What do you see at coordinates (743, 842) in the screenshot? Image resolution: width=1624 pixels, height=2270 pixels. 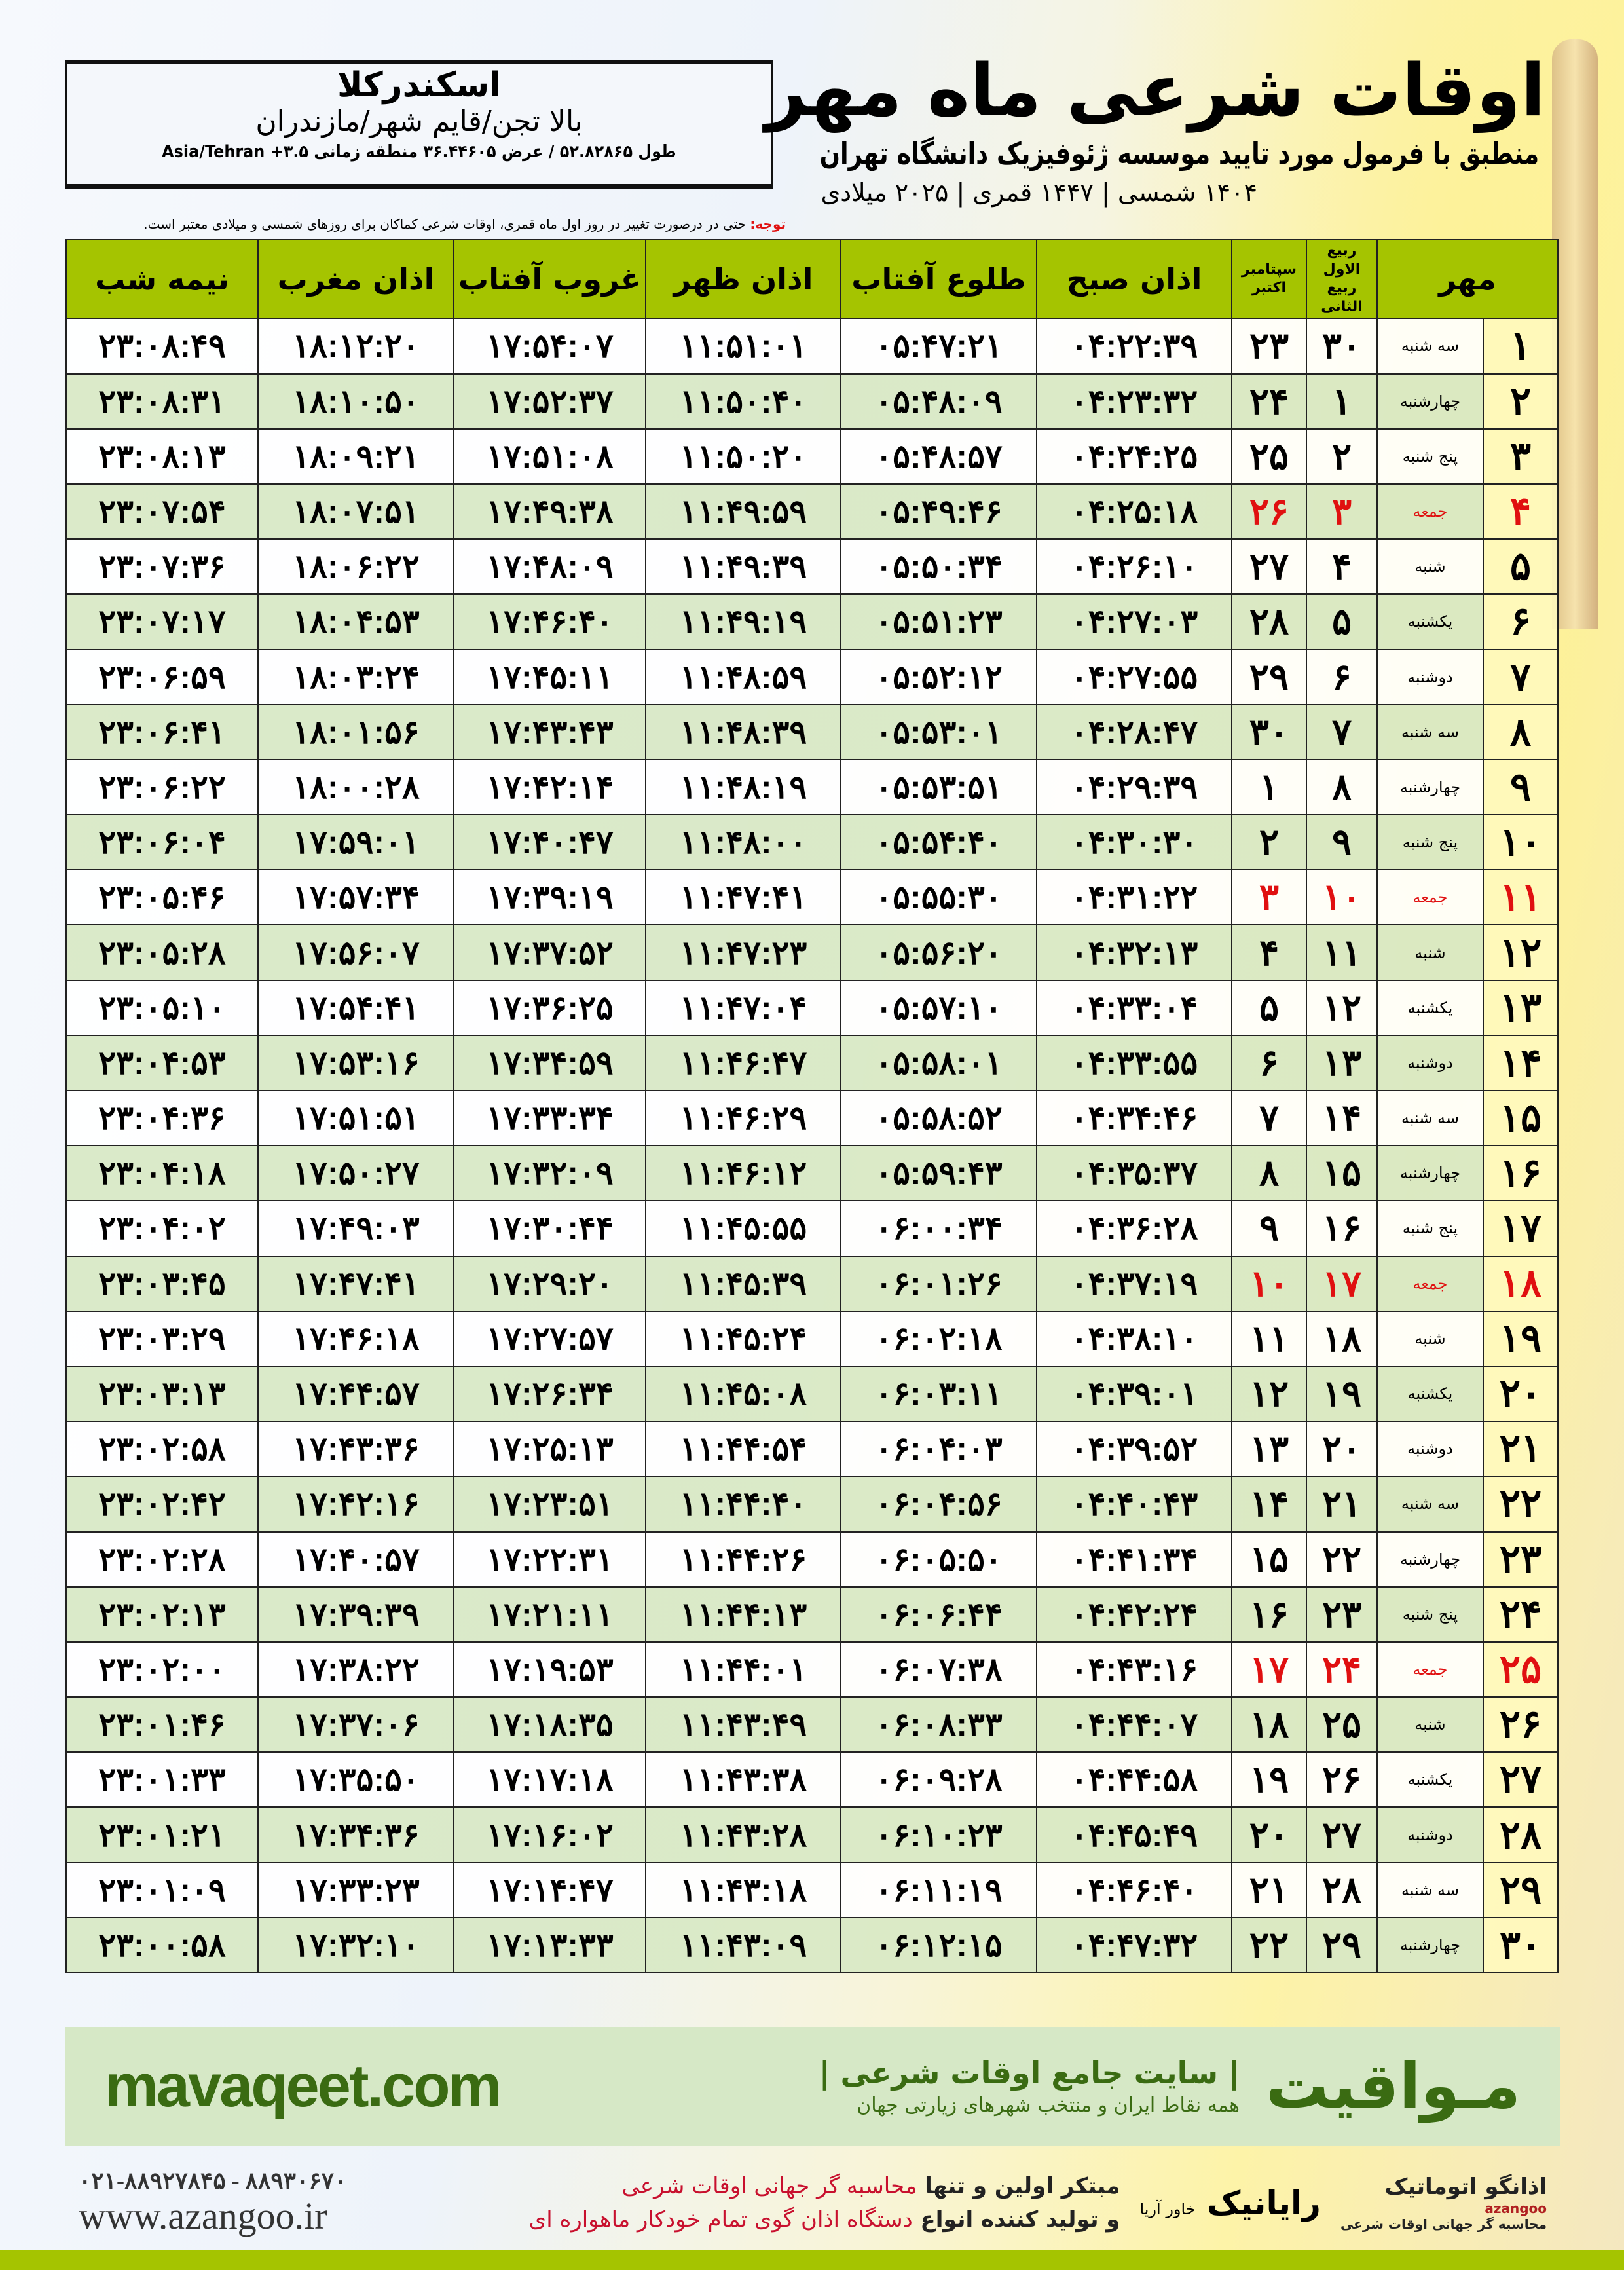 I see `dhuhr-time: ۱۱:۴۸:۰۰` at bounding box center [743, 842].